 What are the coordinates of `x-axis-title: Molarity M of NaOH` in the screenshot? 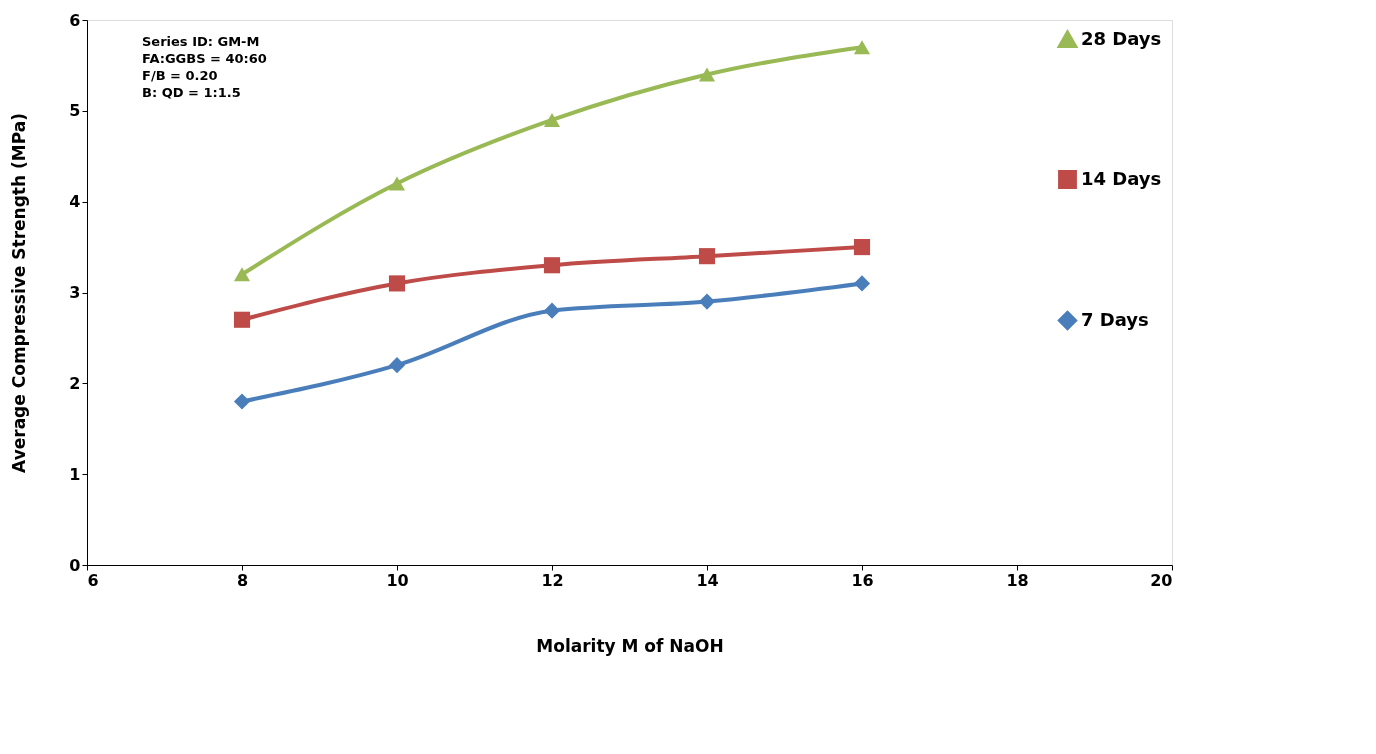 It's located at (630, 645).